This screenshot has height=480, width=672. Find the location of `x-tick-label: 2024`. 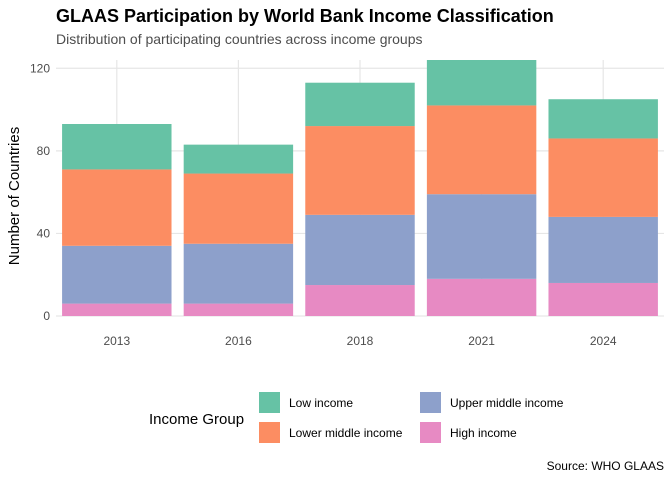

x-tick-label: 2024 is located at coordinates (603, 341).